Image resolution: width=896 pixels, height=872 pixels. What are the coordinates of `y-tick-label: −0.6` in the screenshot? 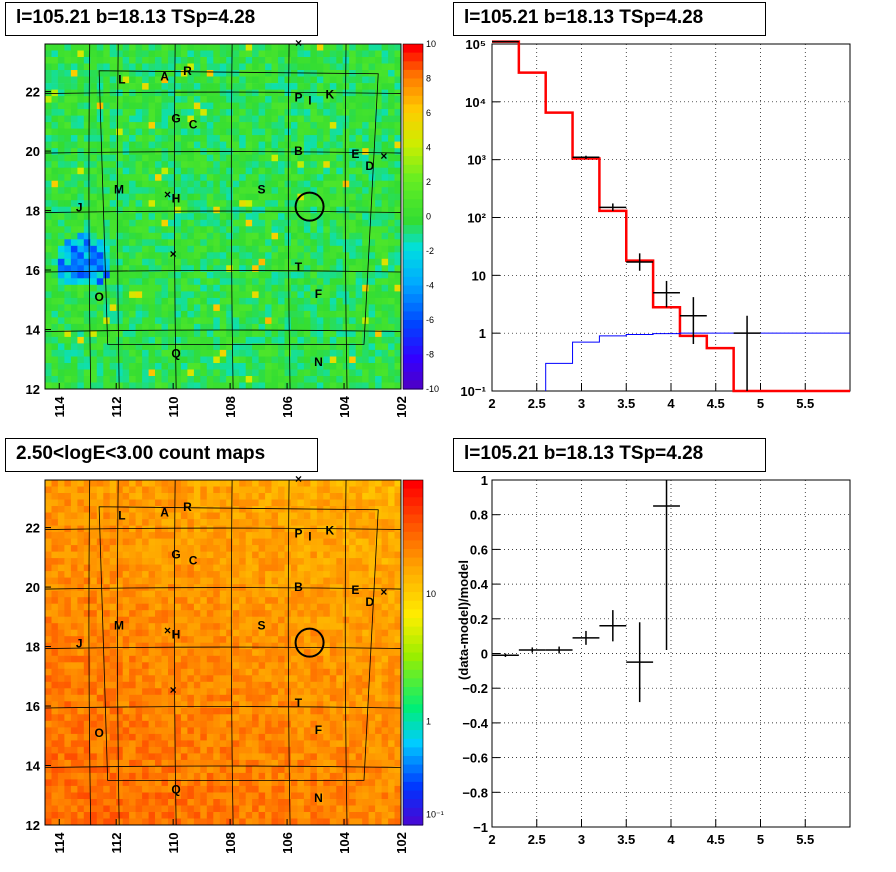 It's located at (475, 758).